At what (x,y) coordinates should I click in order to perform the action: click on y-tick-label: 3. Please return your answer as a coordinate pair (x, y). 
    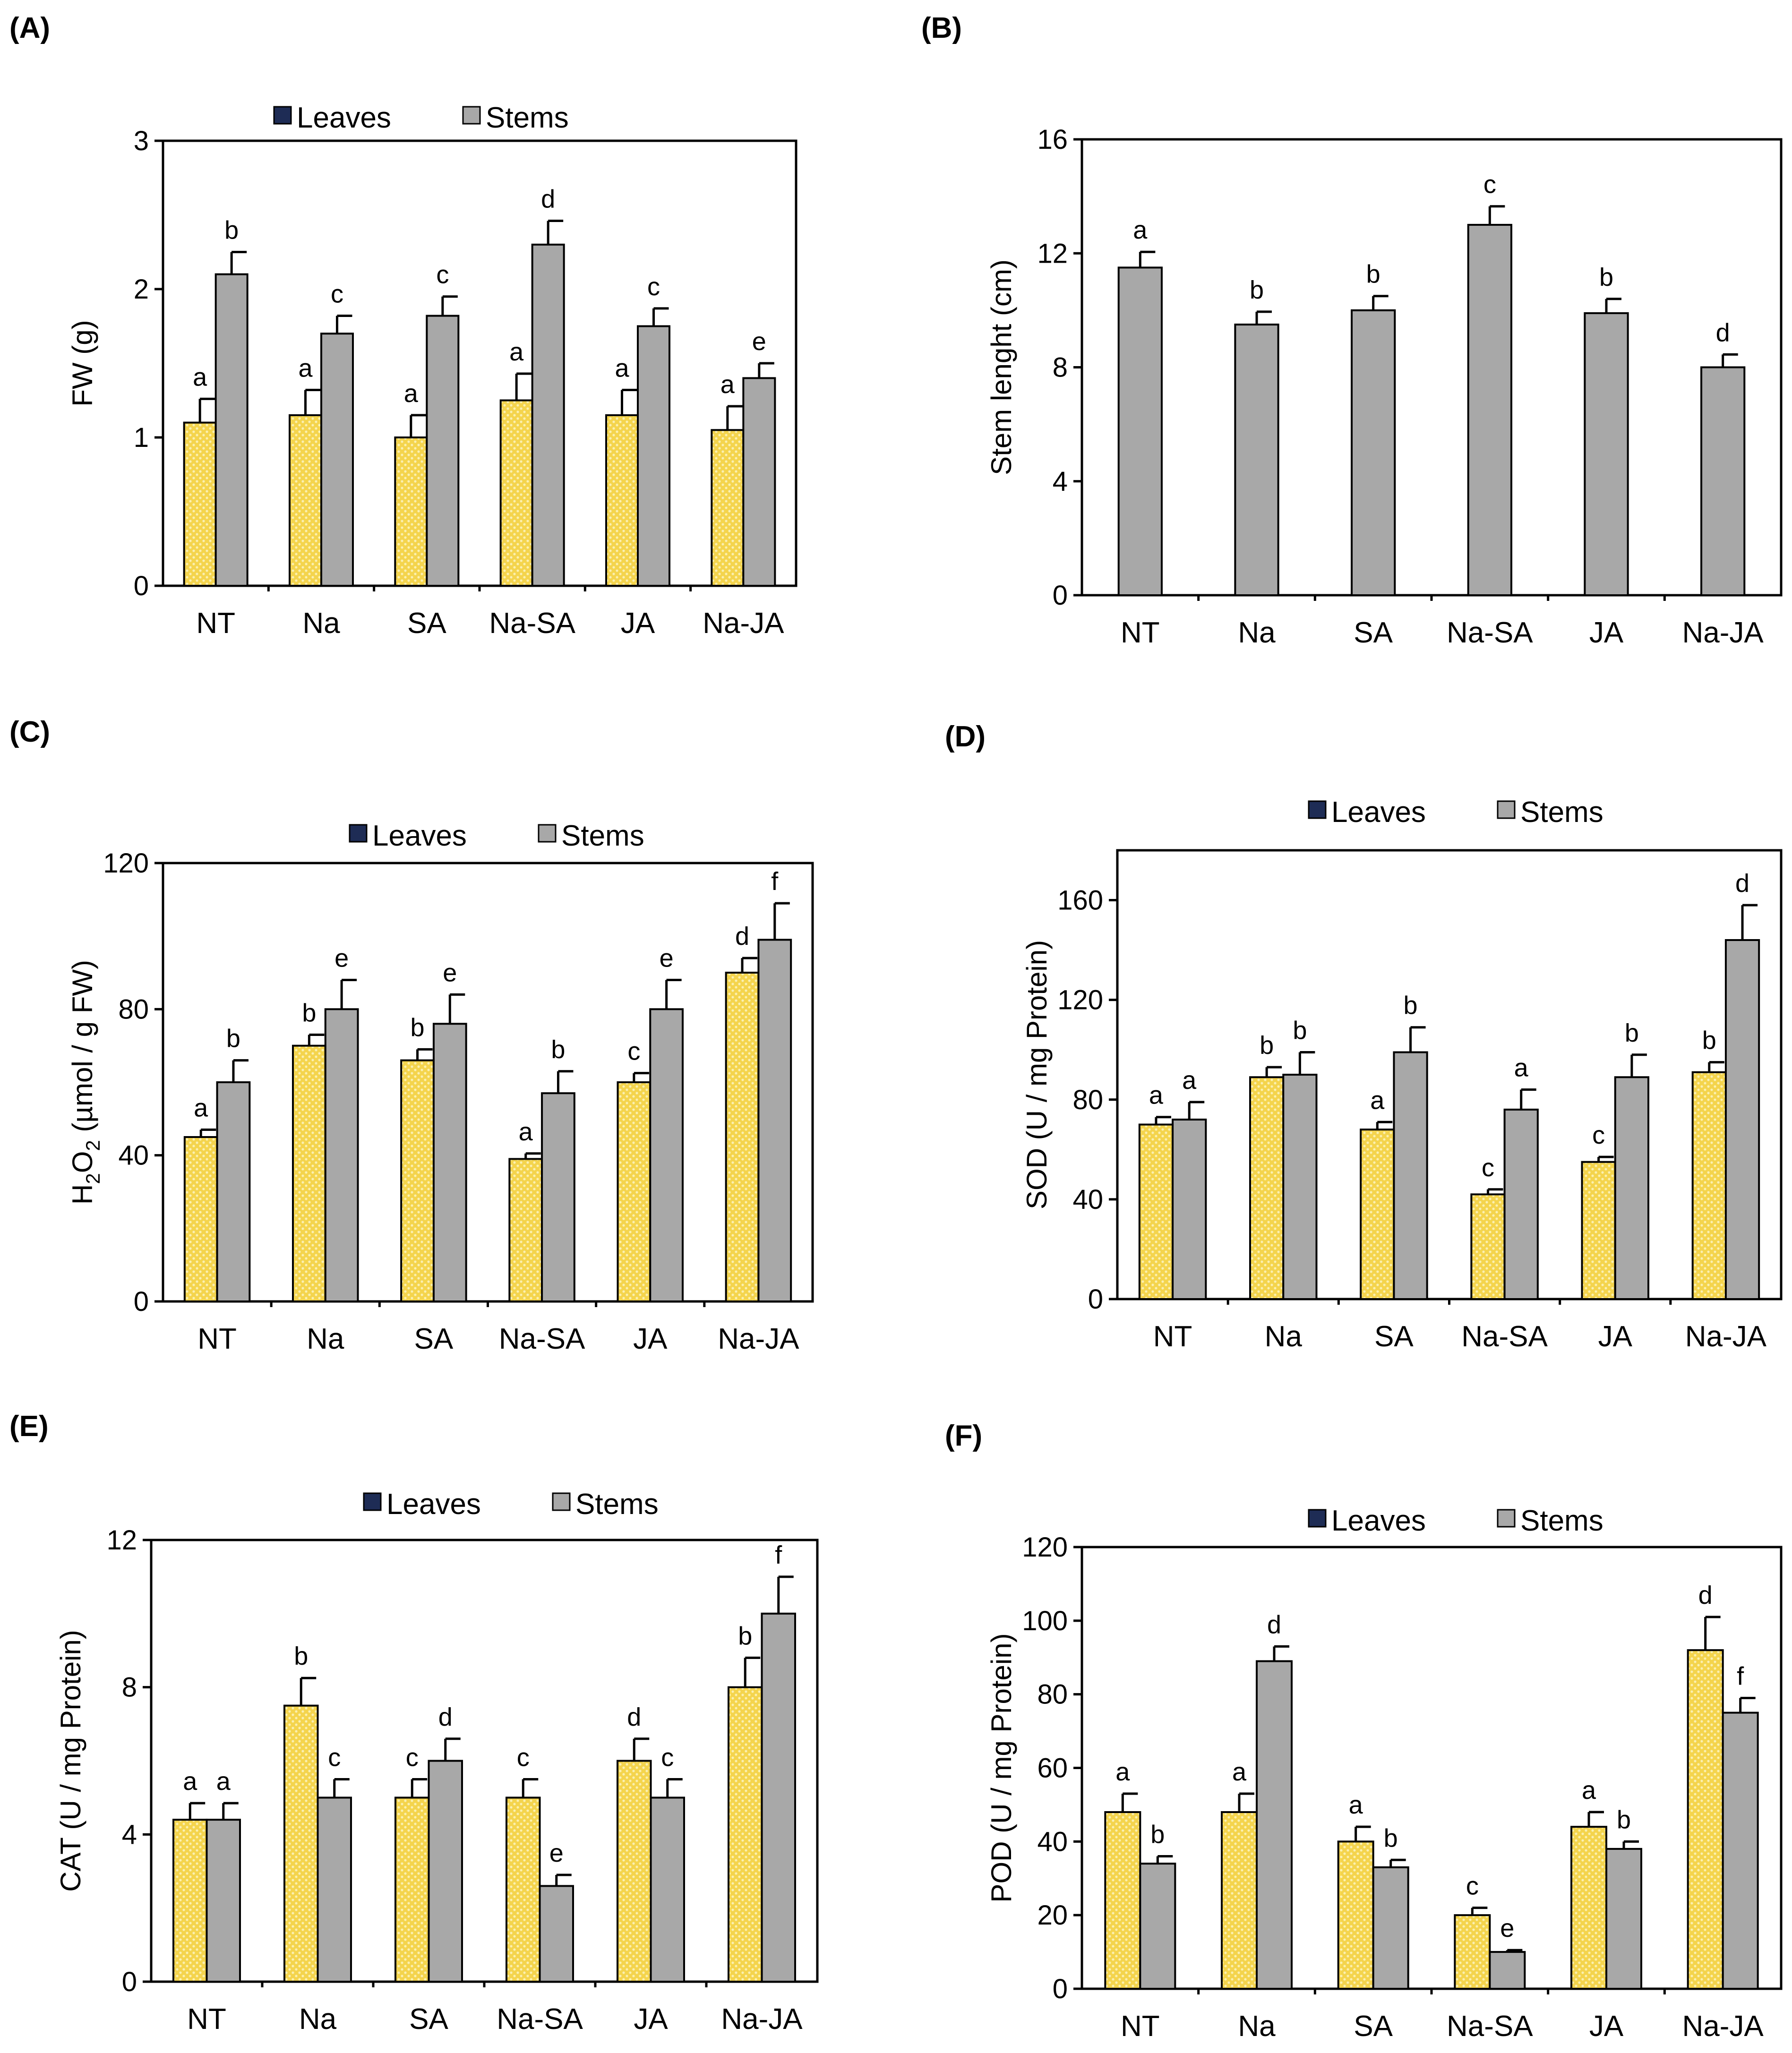
    Looking at the image, I should click on (142, 141).